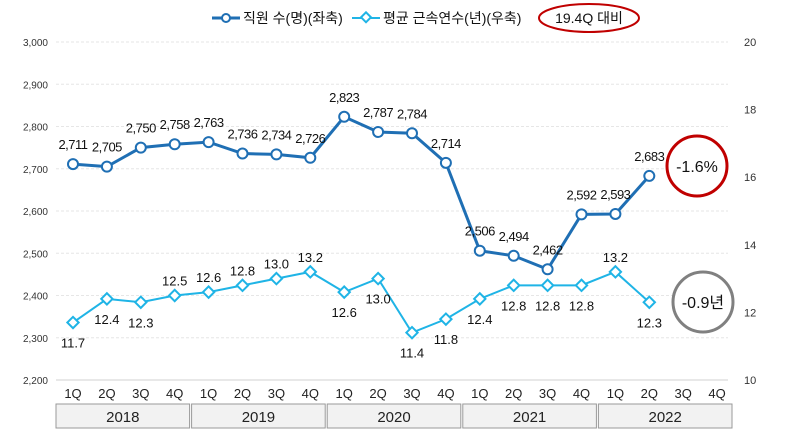 This screenshot has height=440, width=788. I want to click on right-tick-label: 18, so click(750, 111).